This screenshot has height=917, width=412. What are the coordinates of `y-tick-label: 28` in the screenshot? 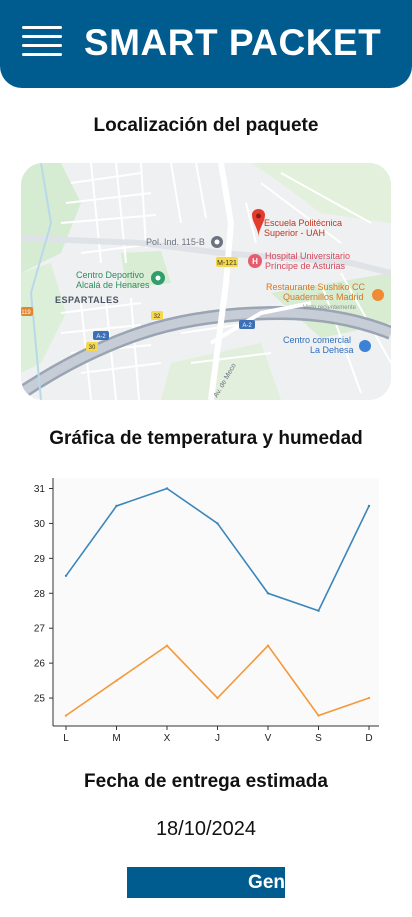 It's located at (40, 594).